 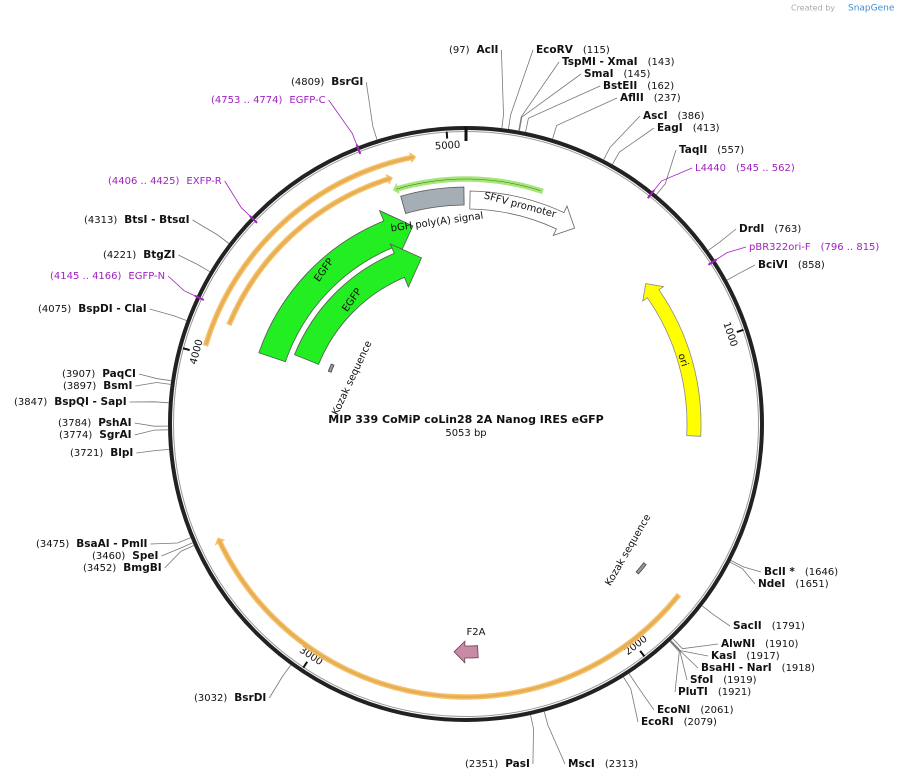 I want to click on label-position: (2313), so click(x=621, y=764).